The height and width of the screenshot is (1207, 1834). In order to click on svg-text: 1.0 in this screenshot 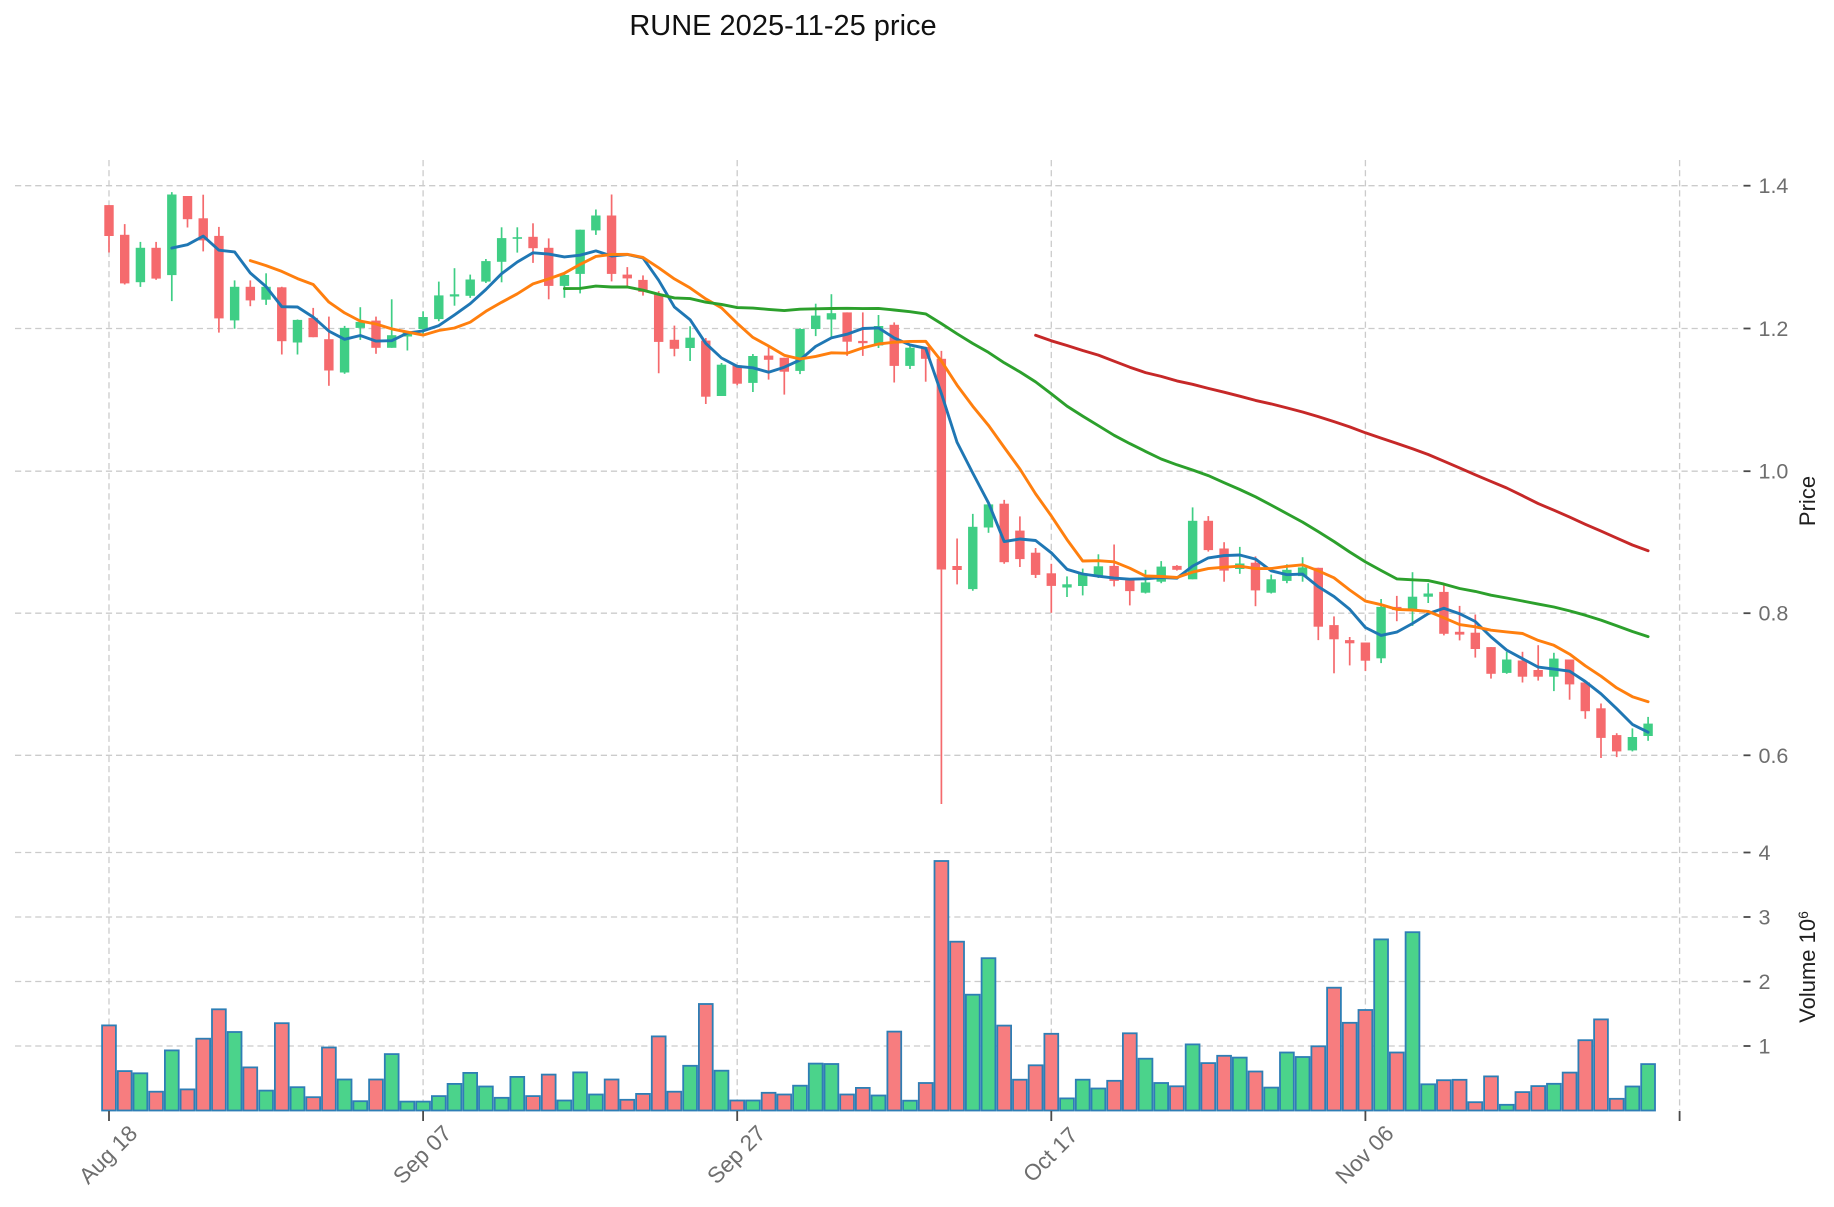, I will do `click(1774, 472)`.